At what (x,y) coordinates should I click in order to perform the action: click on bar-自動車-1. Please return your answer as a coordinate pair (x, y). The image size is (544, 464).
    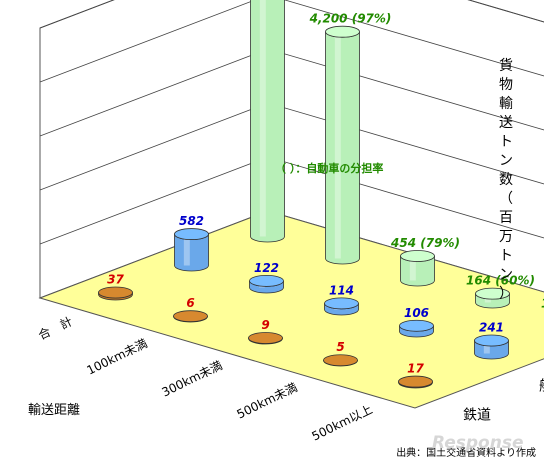
    Looking at the image, I should click on (342, 145).